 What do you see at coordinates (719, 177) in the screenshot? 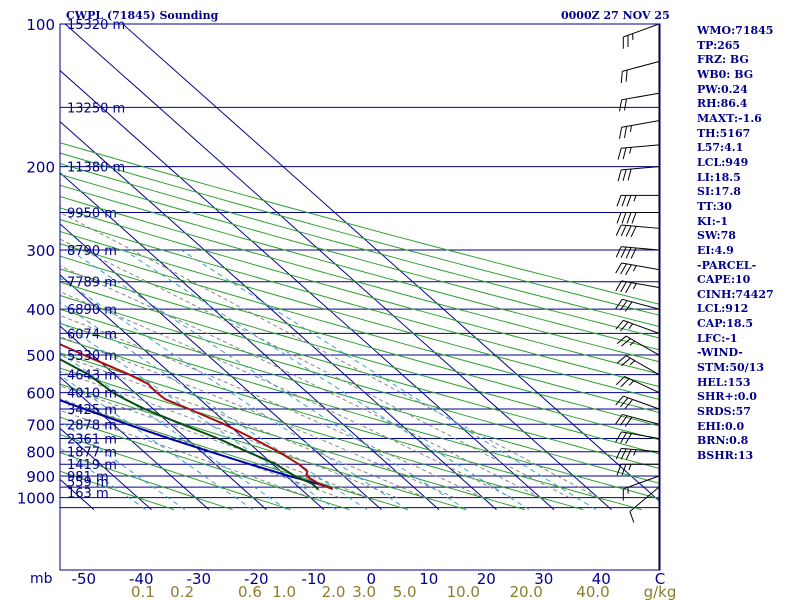
I see `stat-line: LI:18.5` at bounding box center [719, 177].